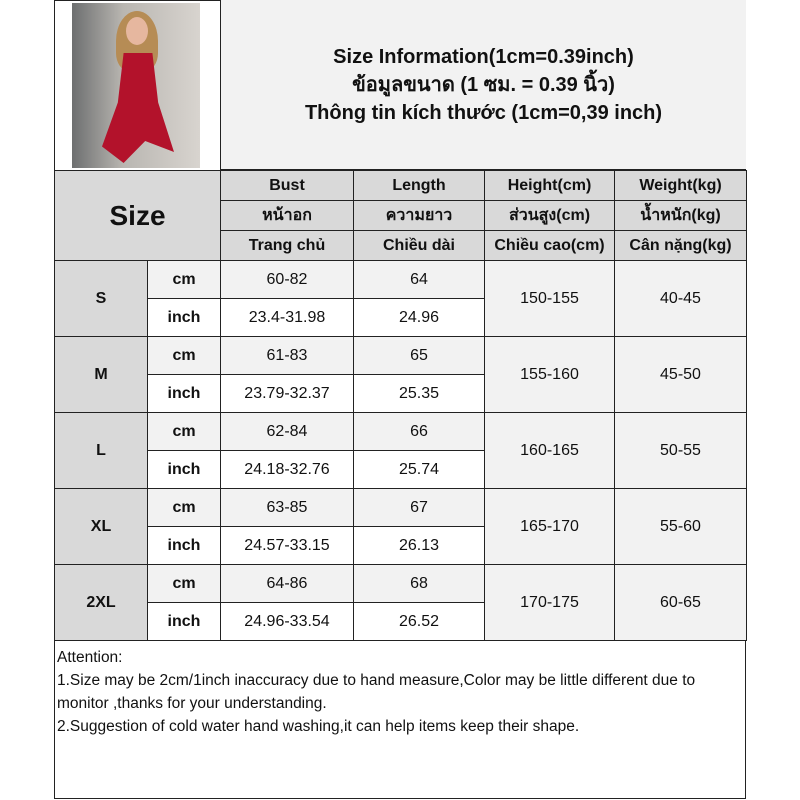 Image resolution: width=800 pixels, height=800 pixels. Describe the element at coordinates (137, 215) in the screenshot. I see `size-header: Size` at that location.